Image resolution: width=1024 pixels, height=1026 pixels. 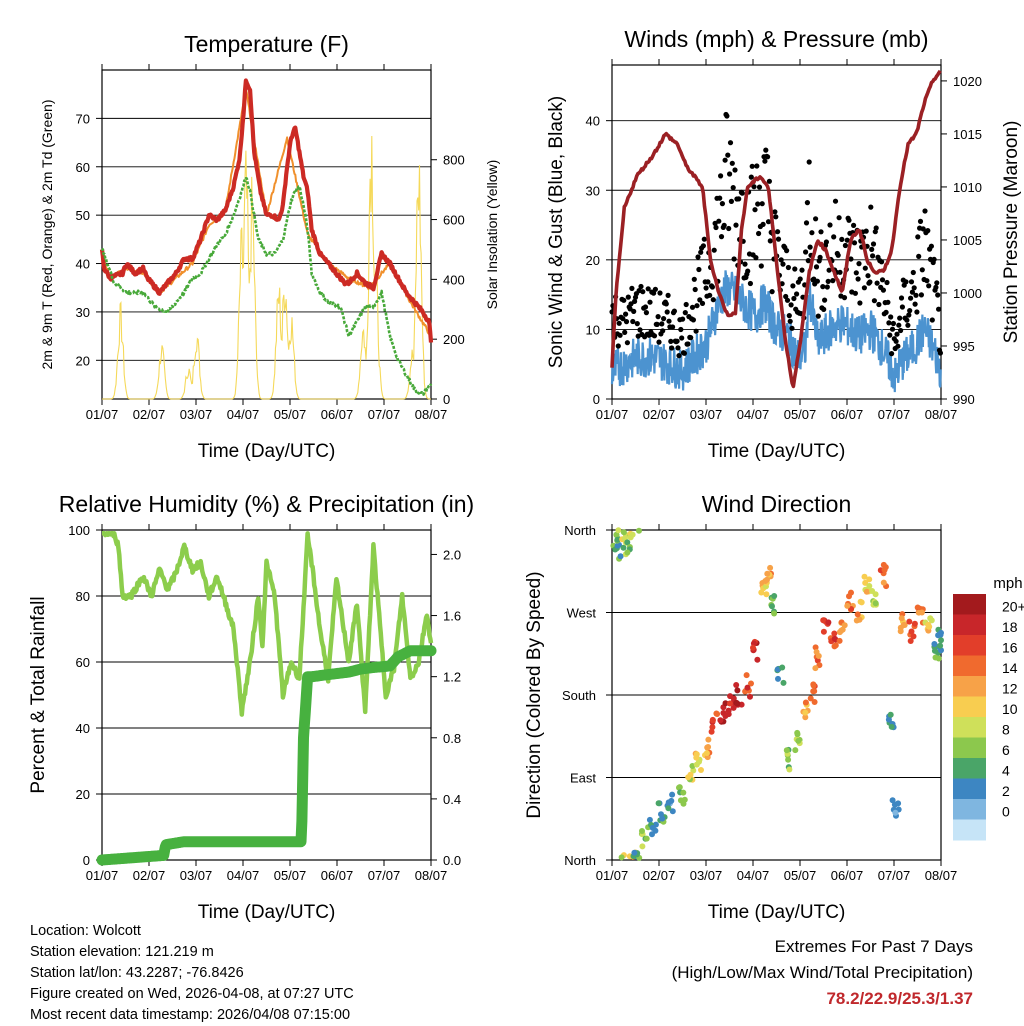 I want to click on y-tick-label-right: 1015, so click(x=967, y=134).